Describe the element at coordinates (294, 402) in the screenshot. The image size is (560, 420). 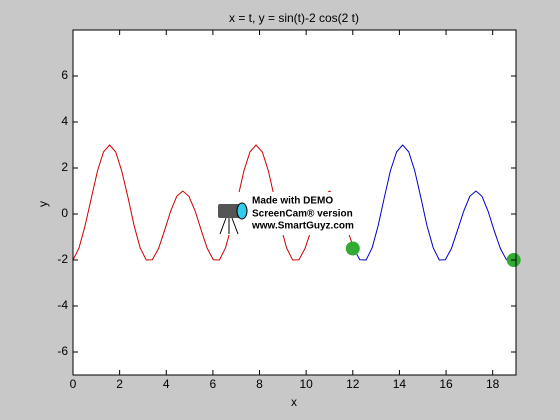
I see `x-axis-label: x` at that location.